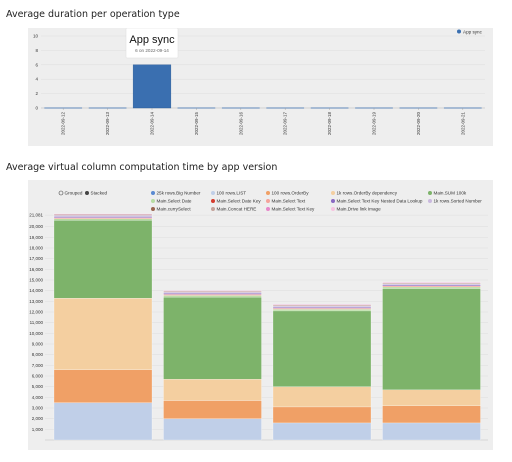 This screenshot has width=512, height=462. What do you see at coordinates (36, 290) in the screenshot?
I see `y-tick-label: 14,000` at bounding box center [36, 290].